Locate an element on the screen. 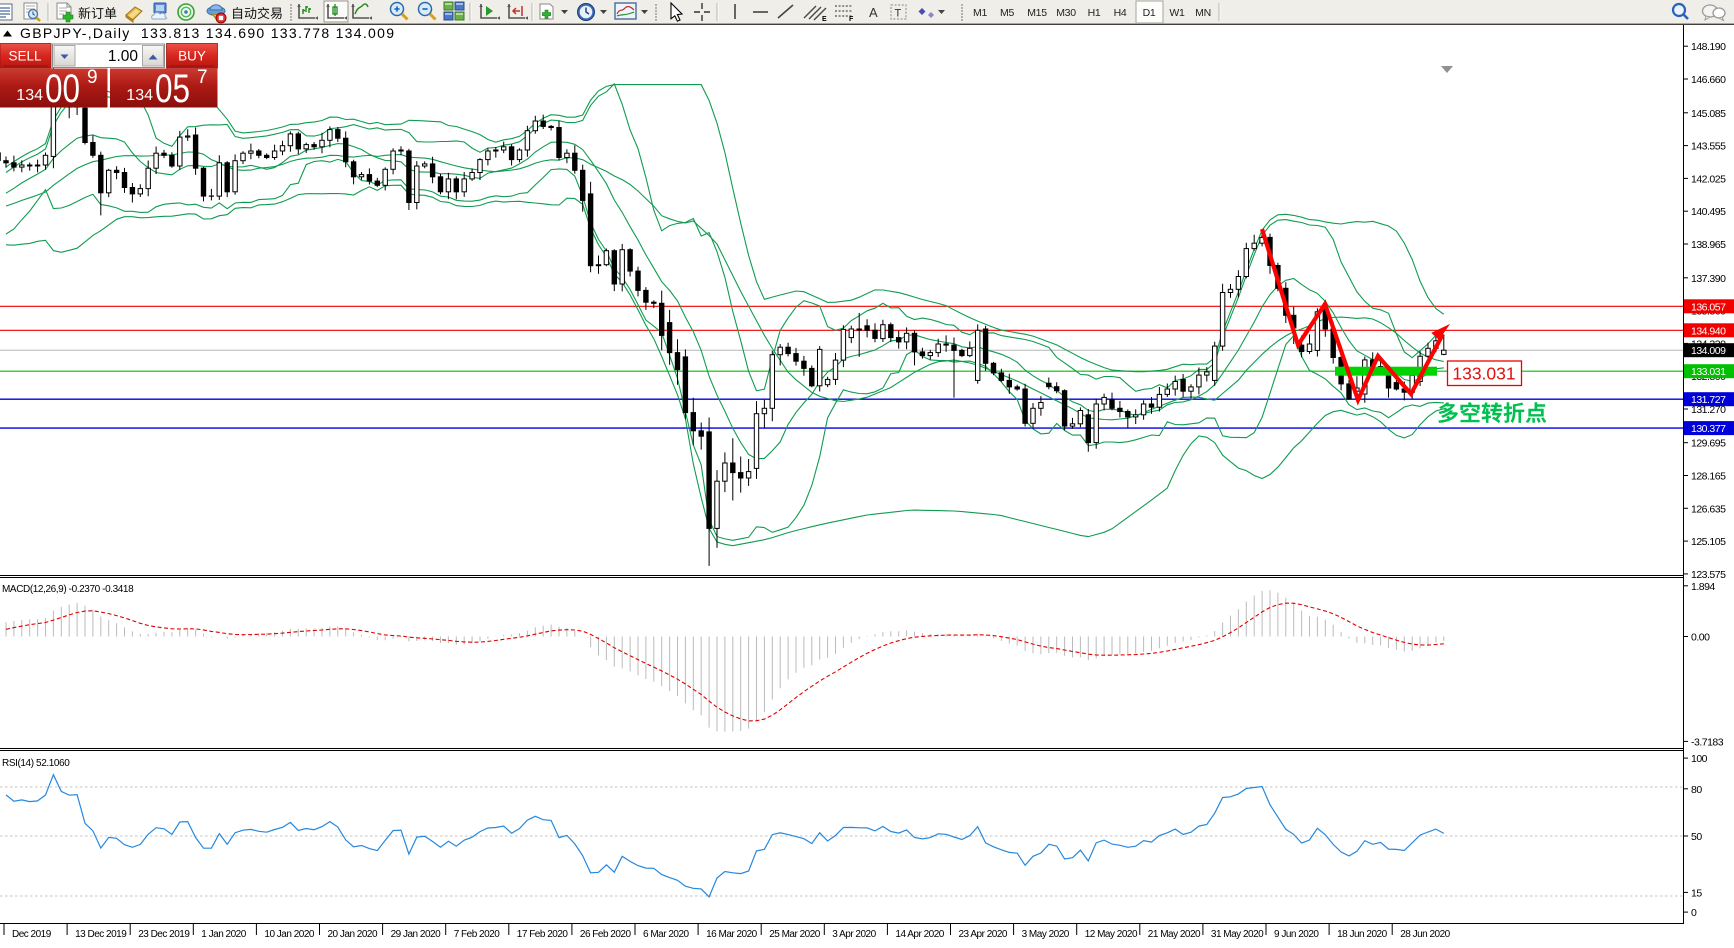 The width and height of the screenshot is (1734, 948). svg-text: 126.635 is located at coordinates (1708, 509).